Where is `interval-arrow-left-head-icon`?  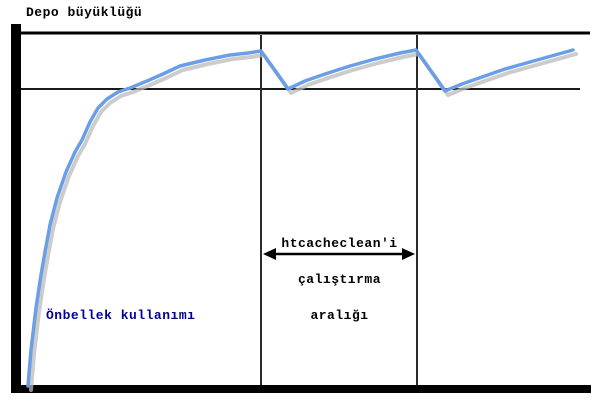
interval-arrow-left-head-icon is located at coordinates (269, 254).